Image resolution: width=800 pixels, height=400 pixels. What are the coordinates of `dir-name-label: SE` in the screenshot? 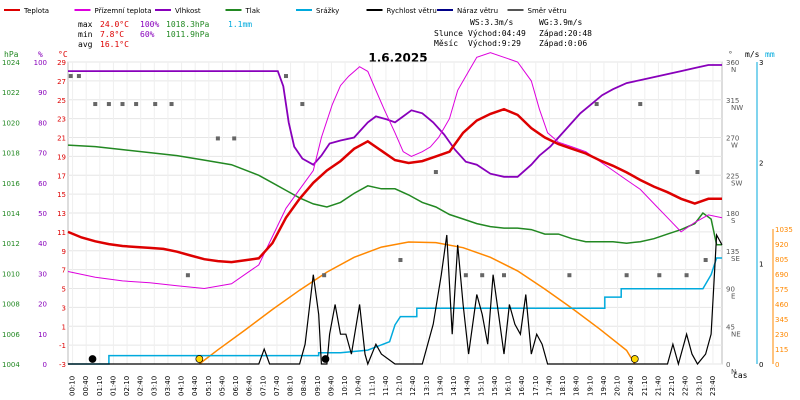 It's located at (735, 259).